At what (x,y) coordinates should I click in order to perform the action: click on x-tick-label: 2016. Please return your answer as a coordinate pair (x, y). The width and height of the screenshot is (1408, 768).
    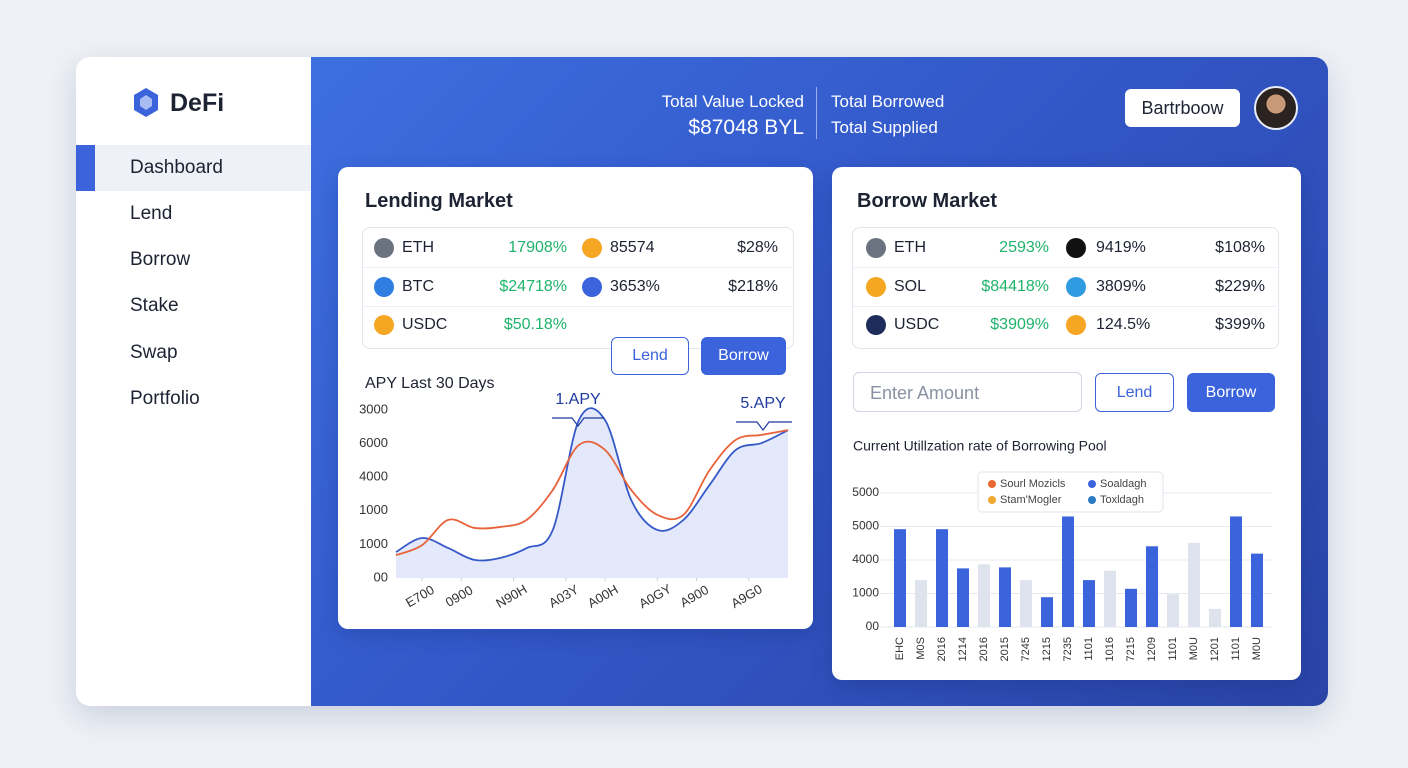
    Looking at the image, I should click on (984, 649).